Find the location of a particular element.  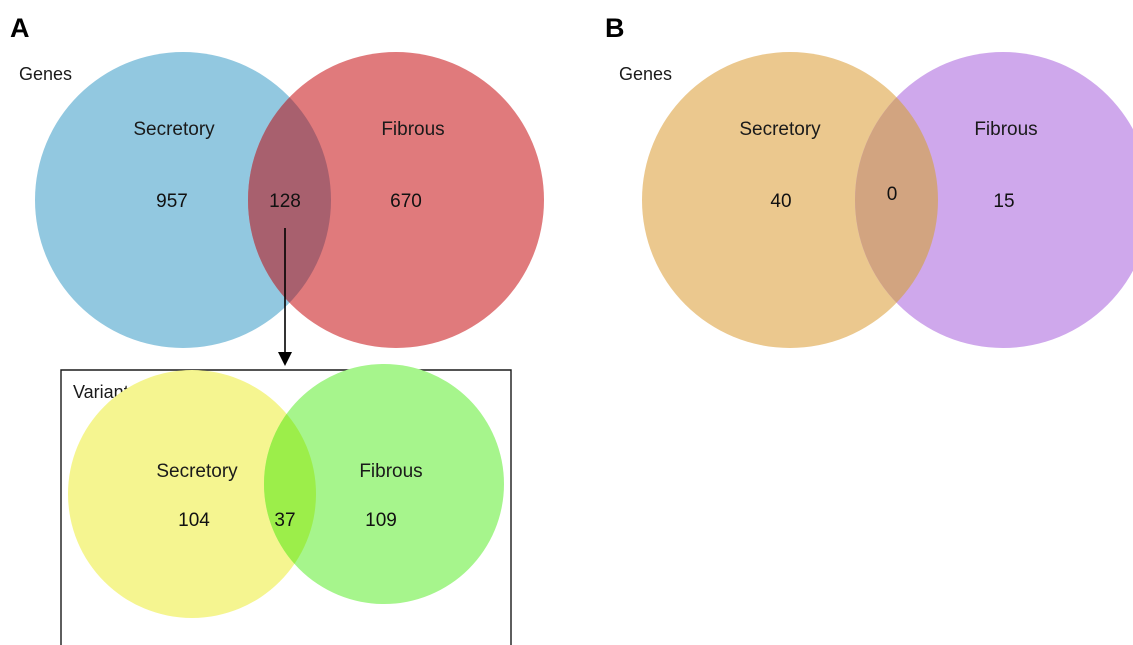

panel-letter-b: B is located at coordinates (615, 28).